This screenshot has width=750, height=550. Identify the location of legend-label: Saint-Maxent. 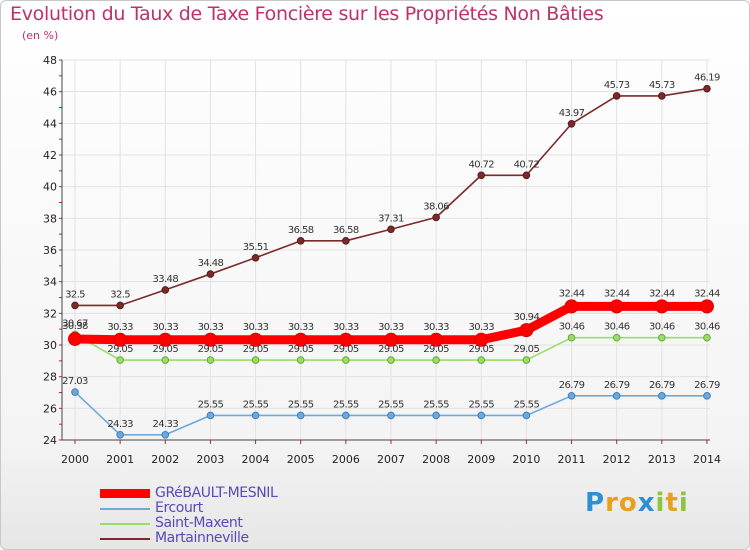
(199, 523).